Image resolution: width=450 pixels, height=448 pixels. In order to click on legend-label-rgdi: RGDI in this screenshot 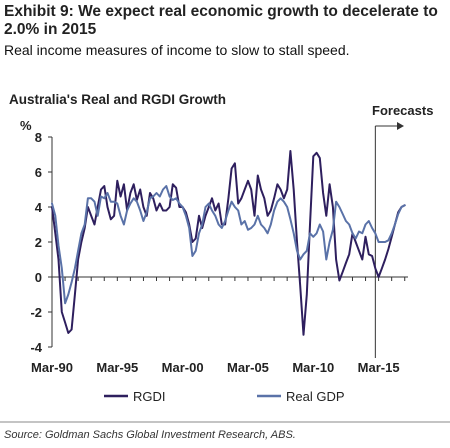, I will do `click(149, 396)`.